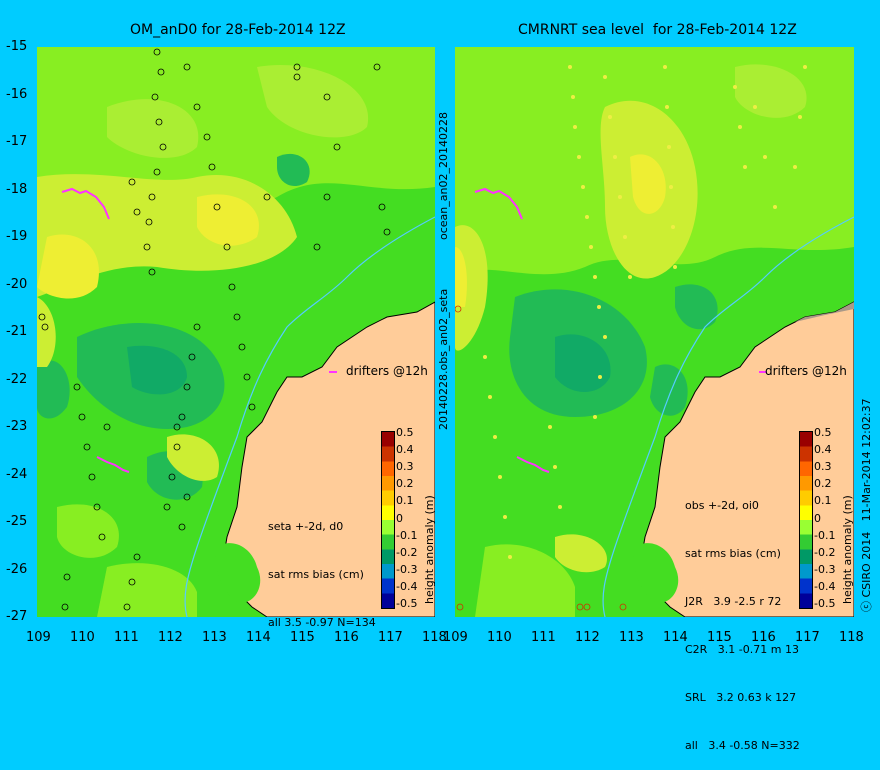 Image resolution: width=880 pixels, height=770 pixels. What do you see at coordinates (429, 549) in the screenshot?
I see `left-colorbar-title: height anomaly (m)` at bounding box center [429, 549].